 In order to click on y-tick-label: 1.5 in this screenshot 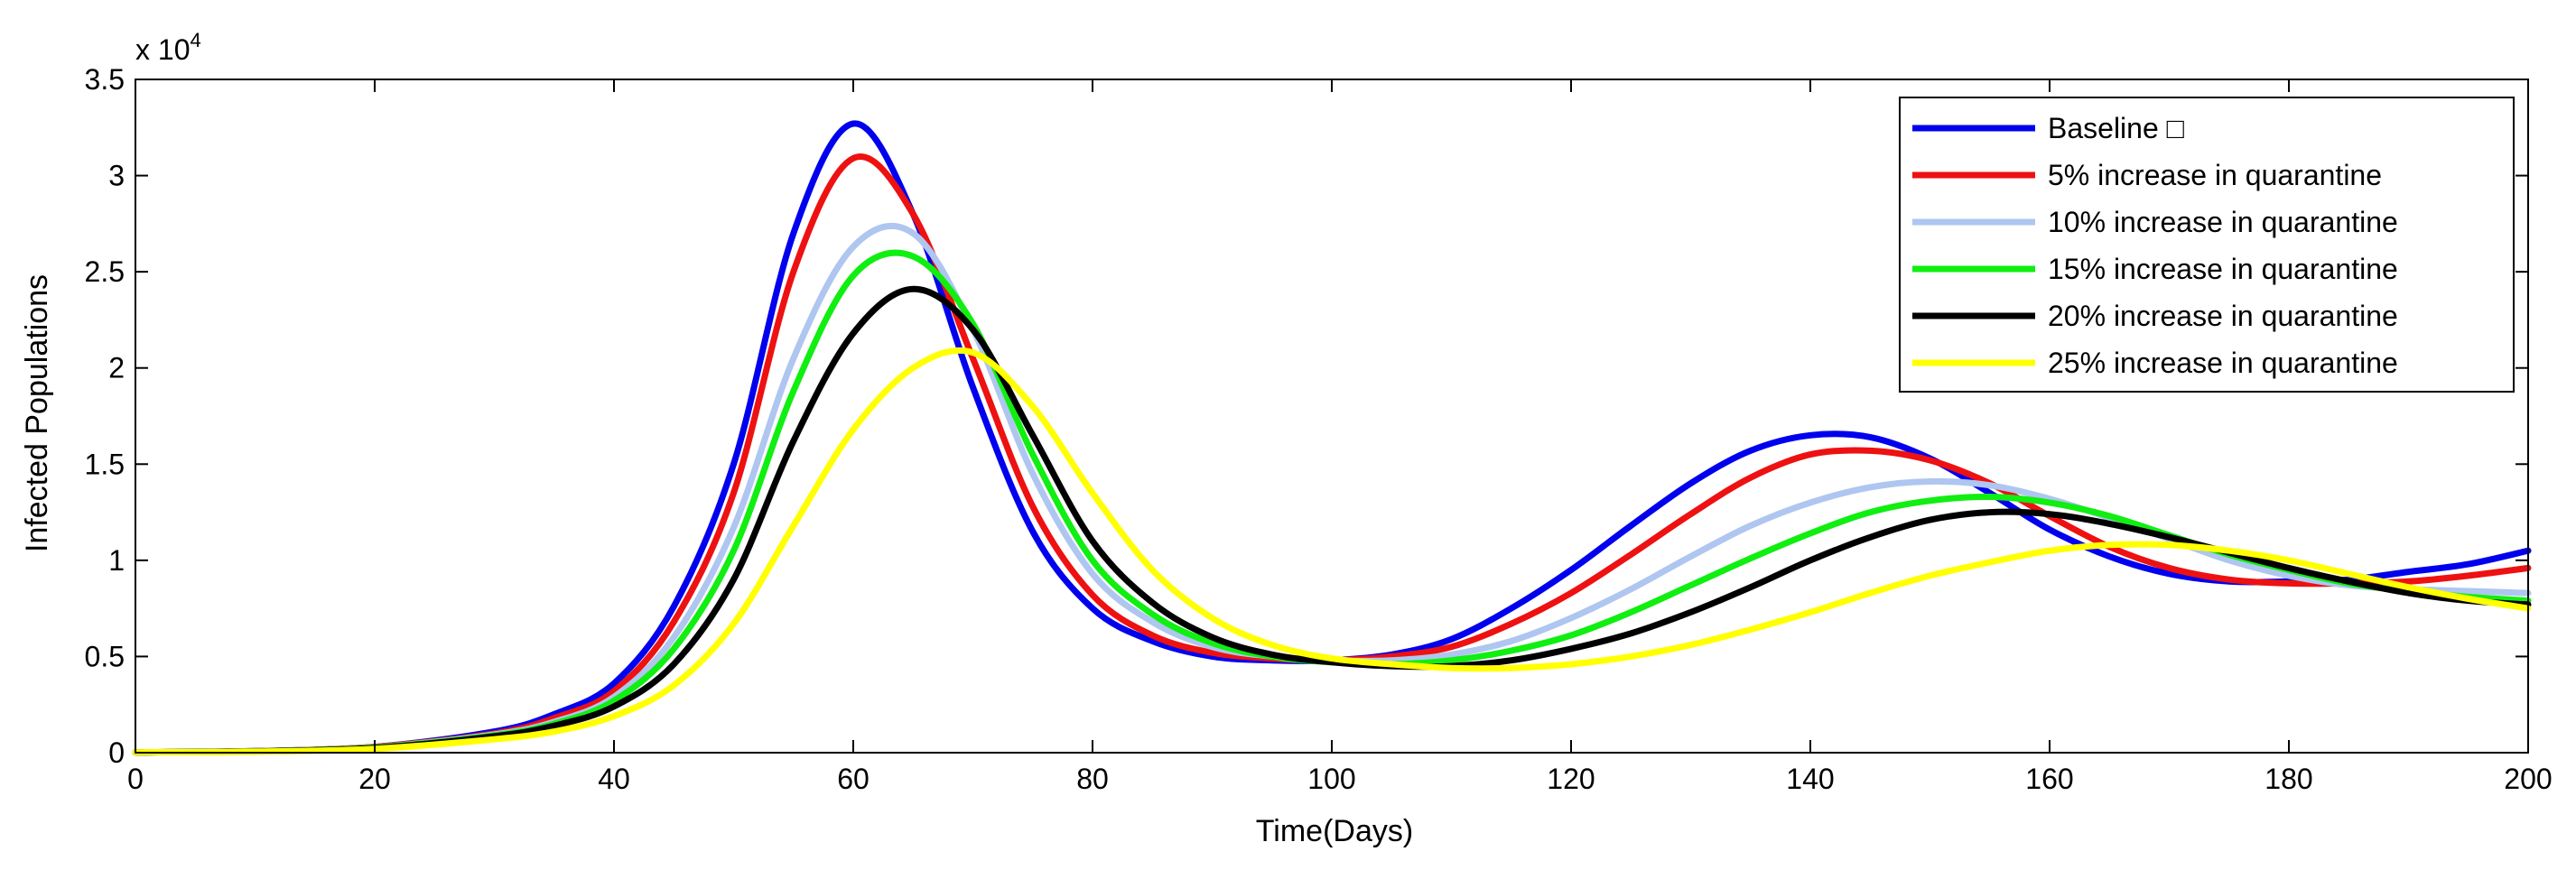, I will do `click(105, 464)`.